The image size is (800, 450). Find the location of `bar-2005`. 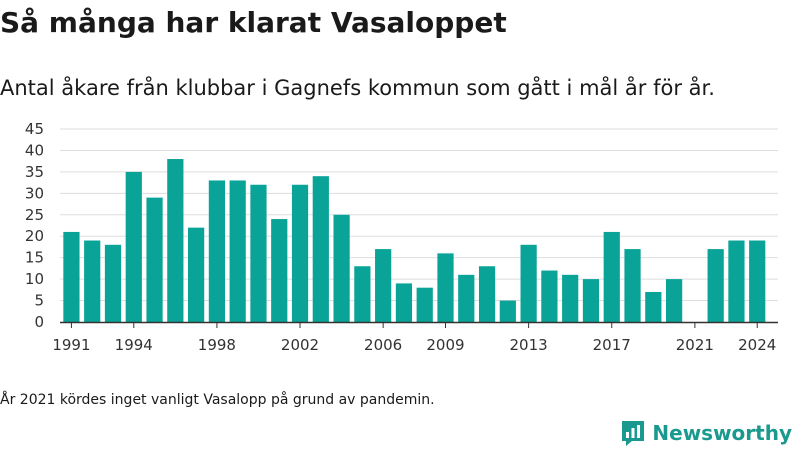

bar-2005 is located at coordinates (362, 294).